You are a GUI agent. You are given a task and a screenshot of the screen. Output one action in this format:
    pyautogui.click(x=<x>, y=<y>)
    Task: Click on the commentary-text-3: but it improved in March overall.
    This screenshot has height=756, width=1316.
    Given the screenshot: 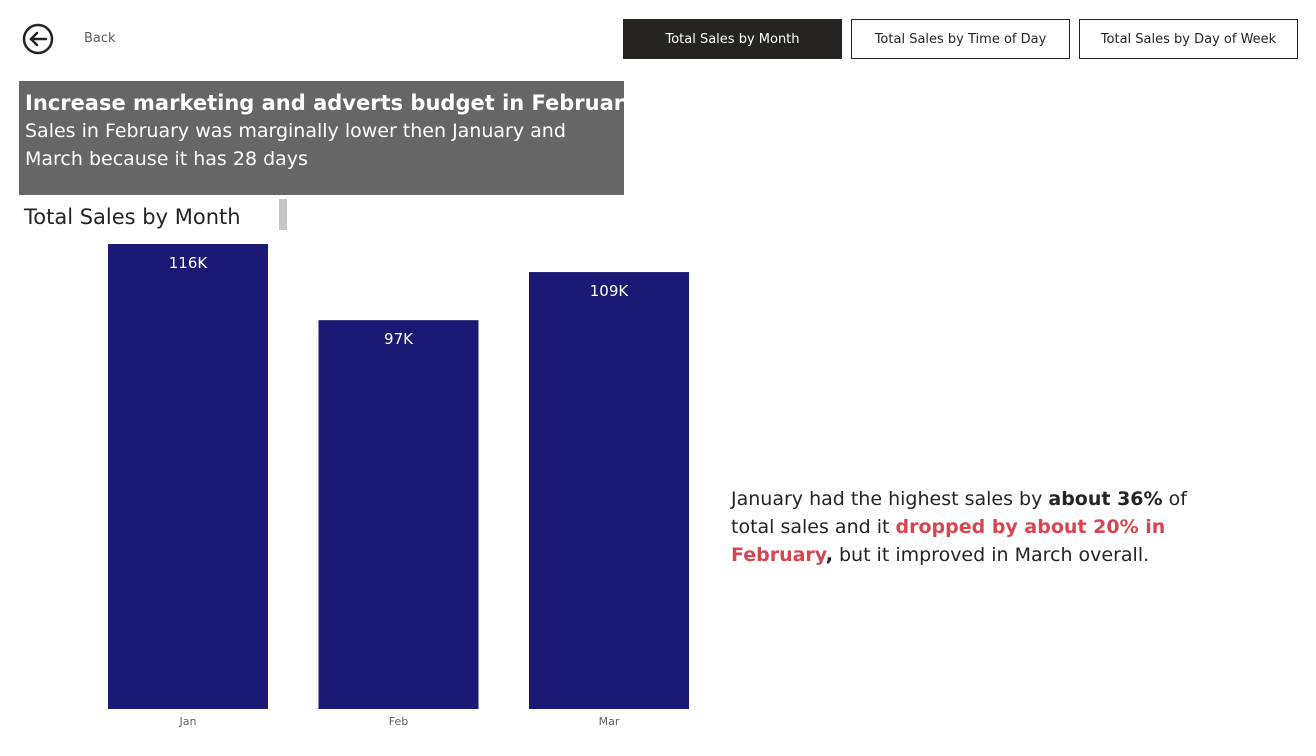 What is the action you would take?
    pyautogui.click(x=991, y=555)
    